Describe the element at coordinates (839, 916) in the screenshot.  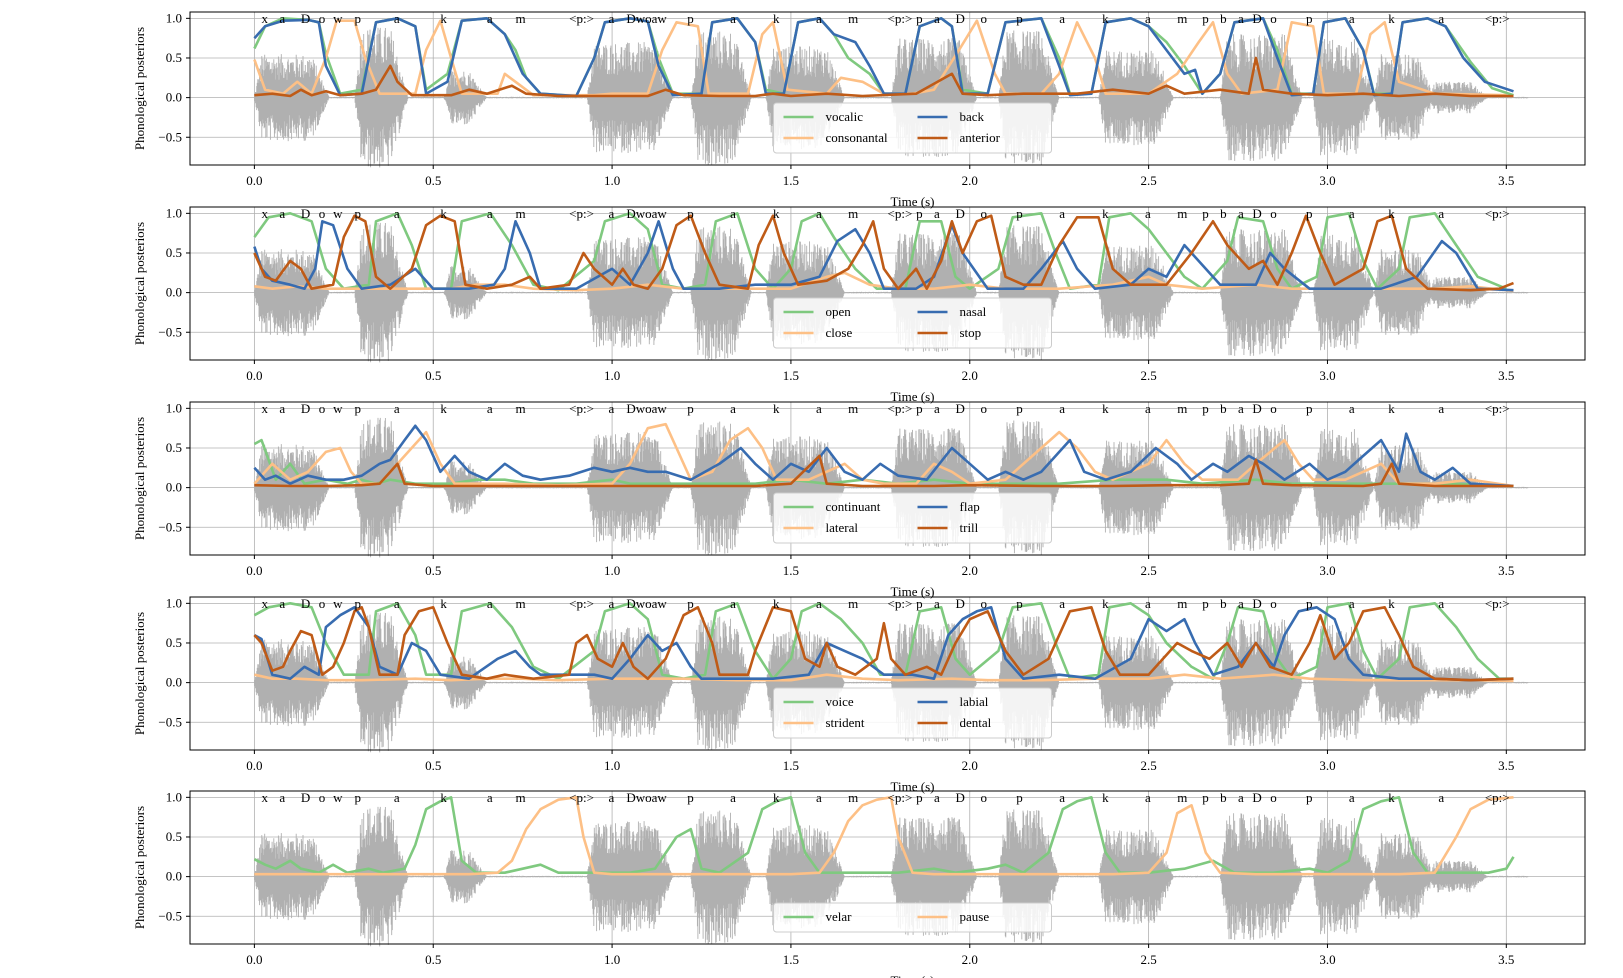
I see `legend-label-velar: velar` at that location.